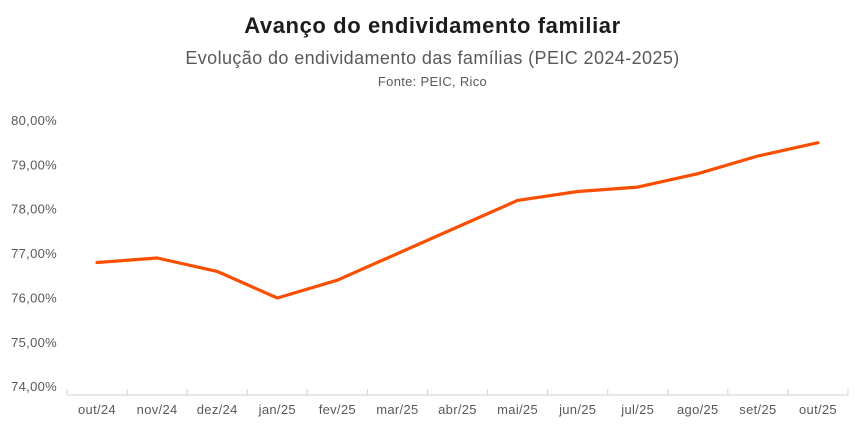 This screenshot has width=865, height=433. What do you see at coordinates (34, 120) in the screenshot?
I see `y-axis-tick-label: 80,00%` at bounding box center [34, 120].